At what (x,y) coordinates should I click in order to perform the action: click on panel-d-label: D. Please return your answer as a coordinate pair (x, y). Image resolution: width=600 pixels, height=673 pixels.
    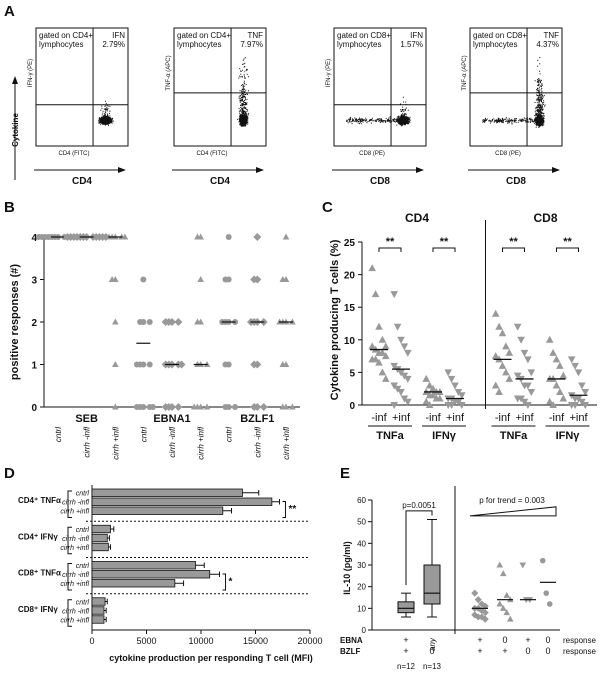
    Looking at the image, I should click on (9, 473).